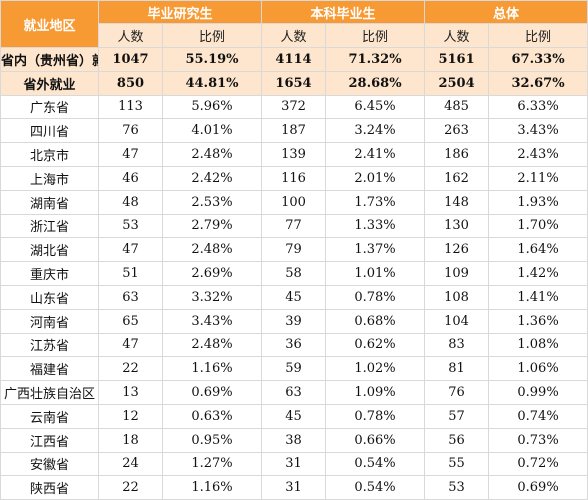  What do you see at coordinates (375, 59) in the screenshot?
I see `undergraduate-ratio-cell: 71.32%` at bounding box center [375, 59].